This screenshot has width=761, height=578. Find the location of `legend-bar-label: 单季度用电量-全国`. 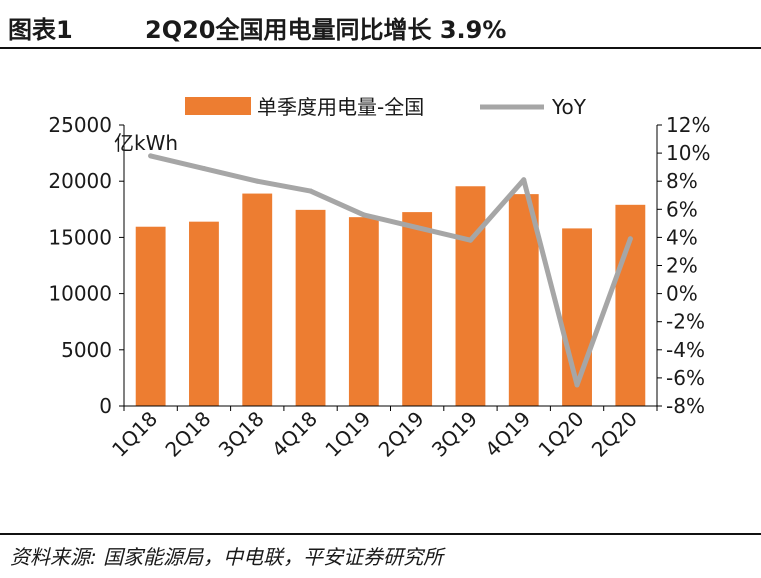

legend-bar-label: 单季度用电量-全国 is located at coordinates (340, 107).